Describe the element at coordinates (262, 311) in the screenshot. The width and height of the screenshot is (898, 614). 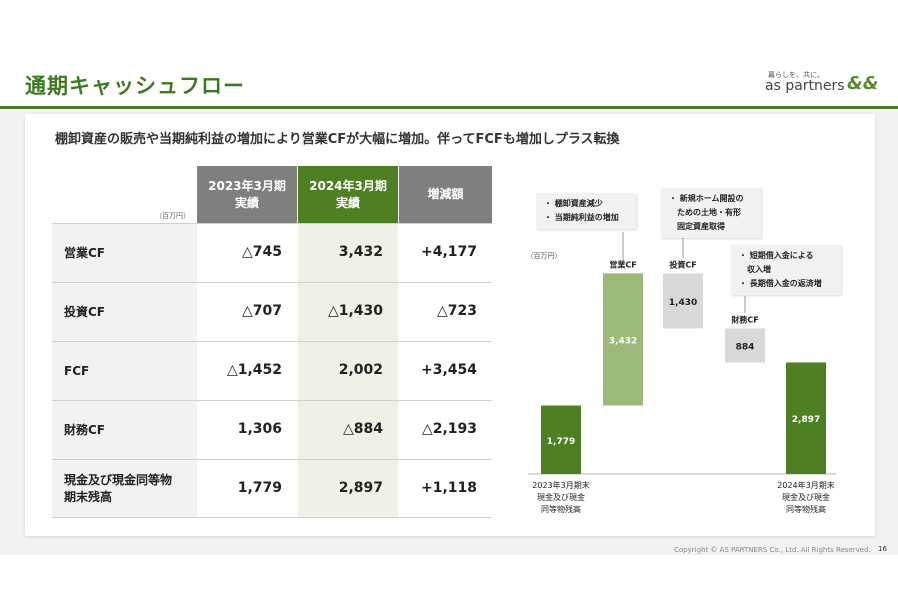
I see `cell-2023: △707` at that location.